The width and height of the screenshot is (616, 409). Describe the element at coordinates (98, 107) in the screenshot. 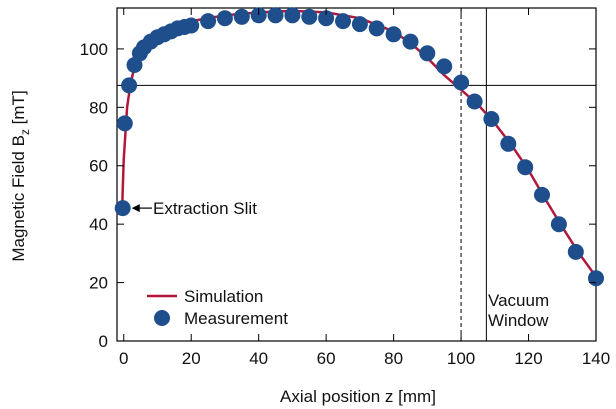

I see `y-tick-label: 80` at that location.